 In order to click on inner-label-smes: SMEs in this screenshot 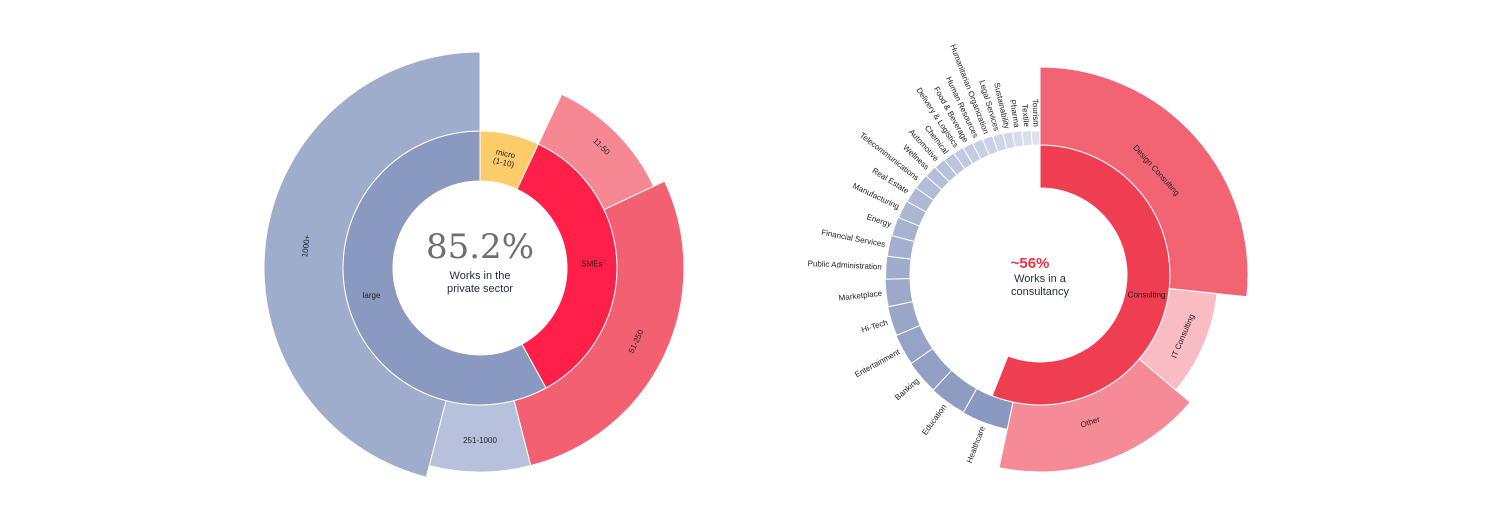, I will do `click(591, 264)`.